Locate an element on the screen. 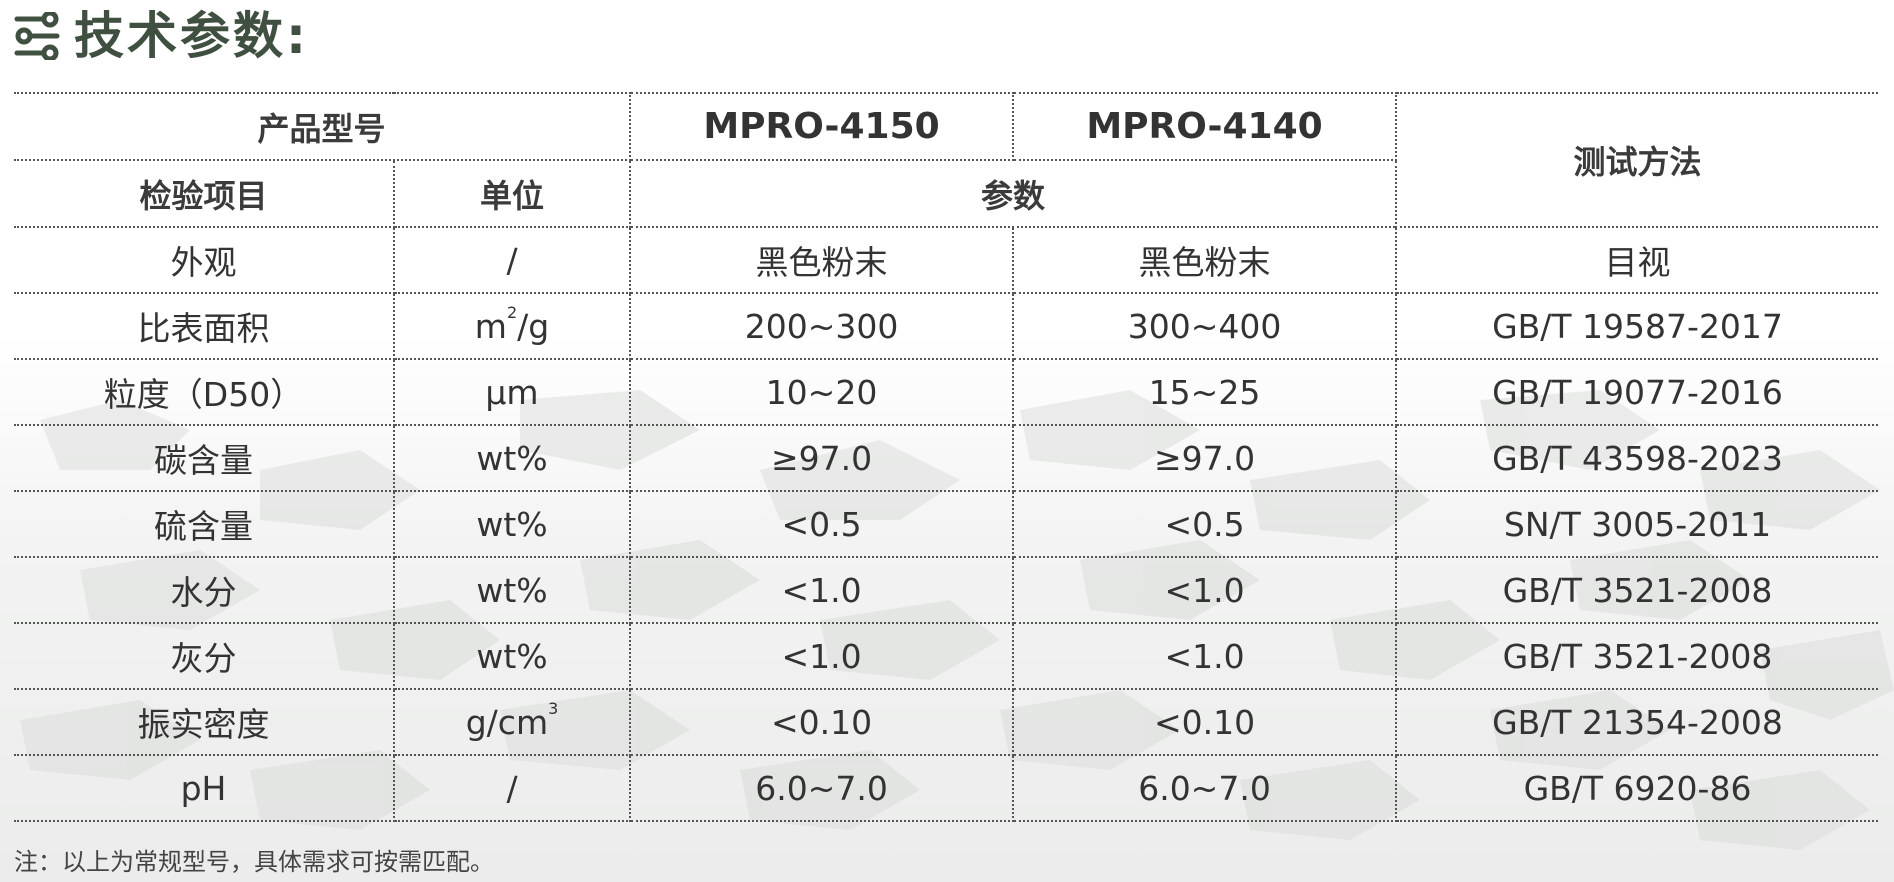 The image size is (1894, 882). unit-superscript: 2 is located at coordinates (512, 312).